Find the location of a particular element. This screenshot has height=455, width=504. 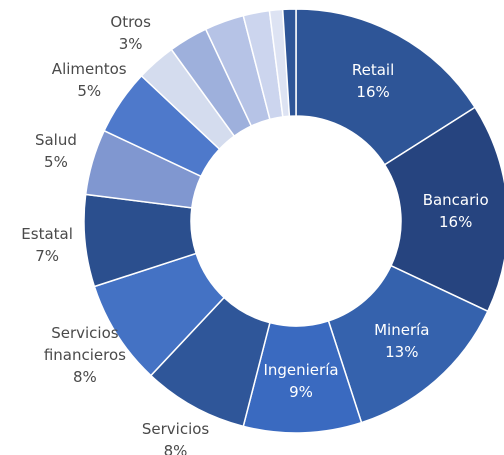

slice-label: Minería 13% is located at coordinates (401, 341).